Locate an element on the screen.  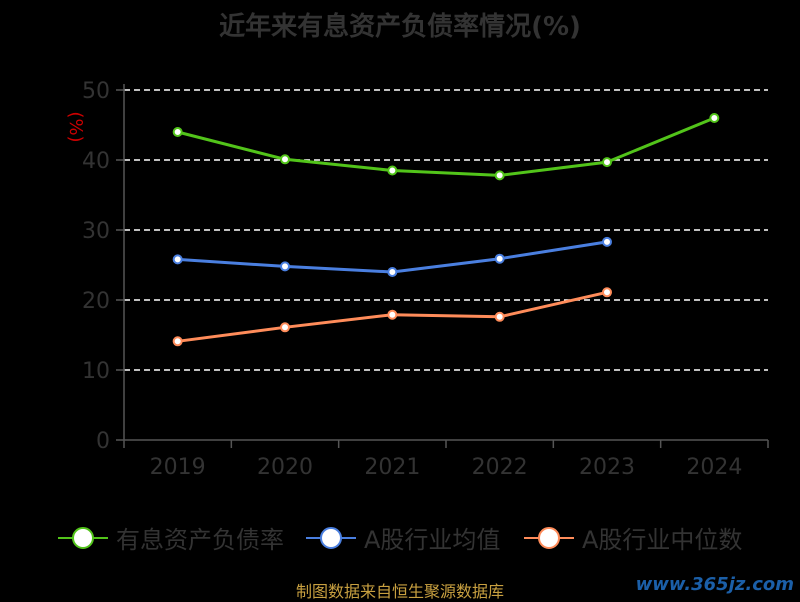
legend-item-interest-bearing-debt-ratio: 有息资产负债率 is located at coordinates (171, 537).